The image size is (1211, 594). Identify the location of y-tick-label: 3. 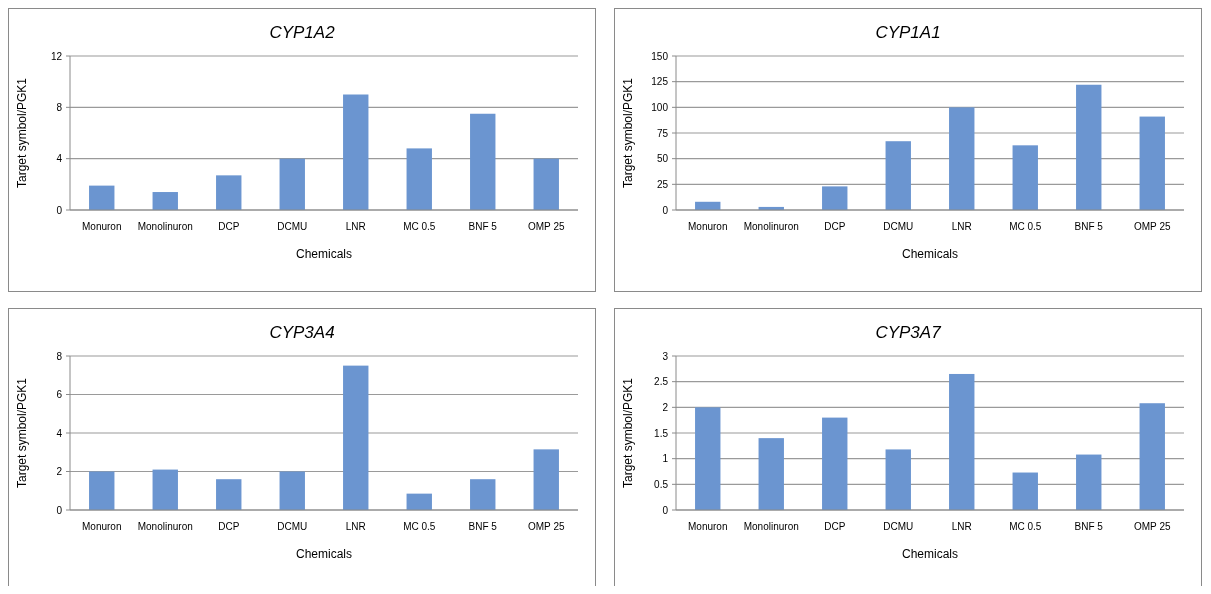
(665, 356).